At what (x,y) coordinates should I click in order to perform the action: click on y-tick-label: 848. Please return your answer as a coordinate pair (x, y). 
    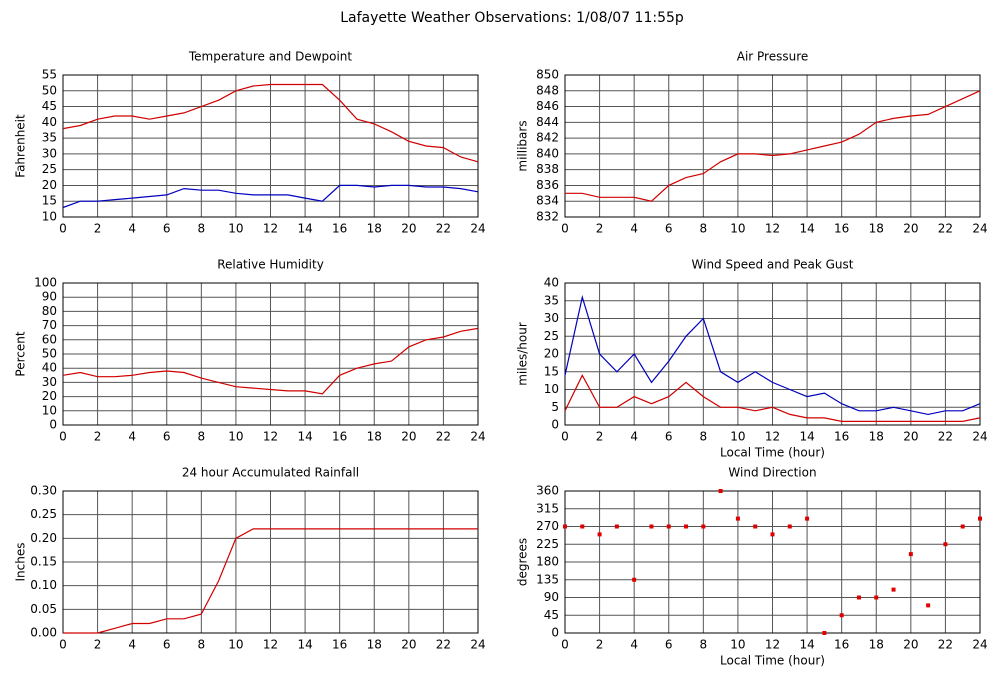
    Looking at the image, I should click on (547, 90).